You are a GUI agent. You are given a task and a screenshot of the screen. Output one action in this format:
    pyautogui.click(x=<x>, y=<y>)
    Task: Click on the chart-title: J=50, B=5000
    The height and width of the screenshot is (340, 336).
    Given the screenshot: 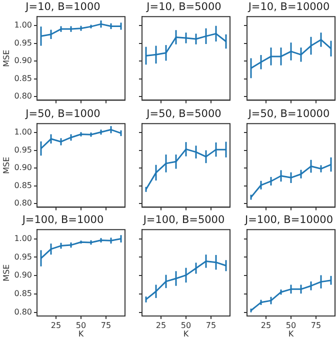 What is the action you would take?
    pyautogui.click(x=184, y=114)
    